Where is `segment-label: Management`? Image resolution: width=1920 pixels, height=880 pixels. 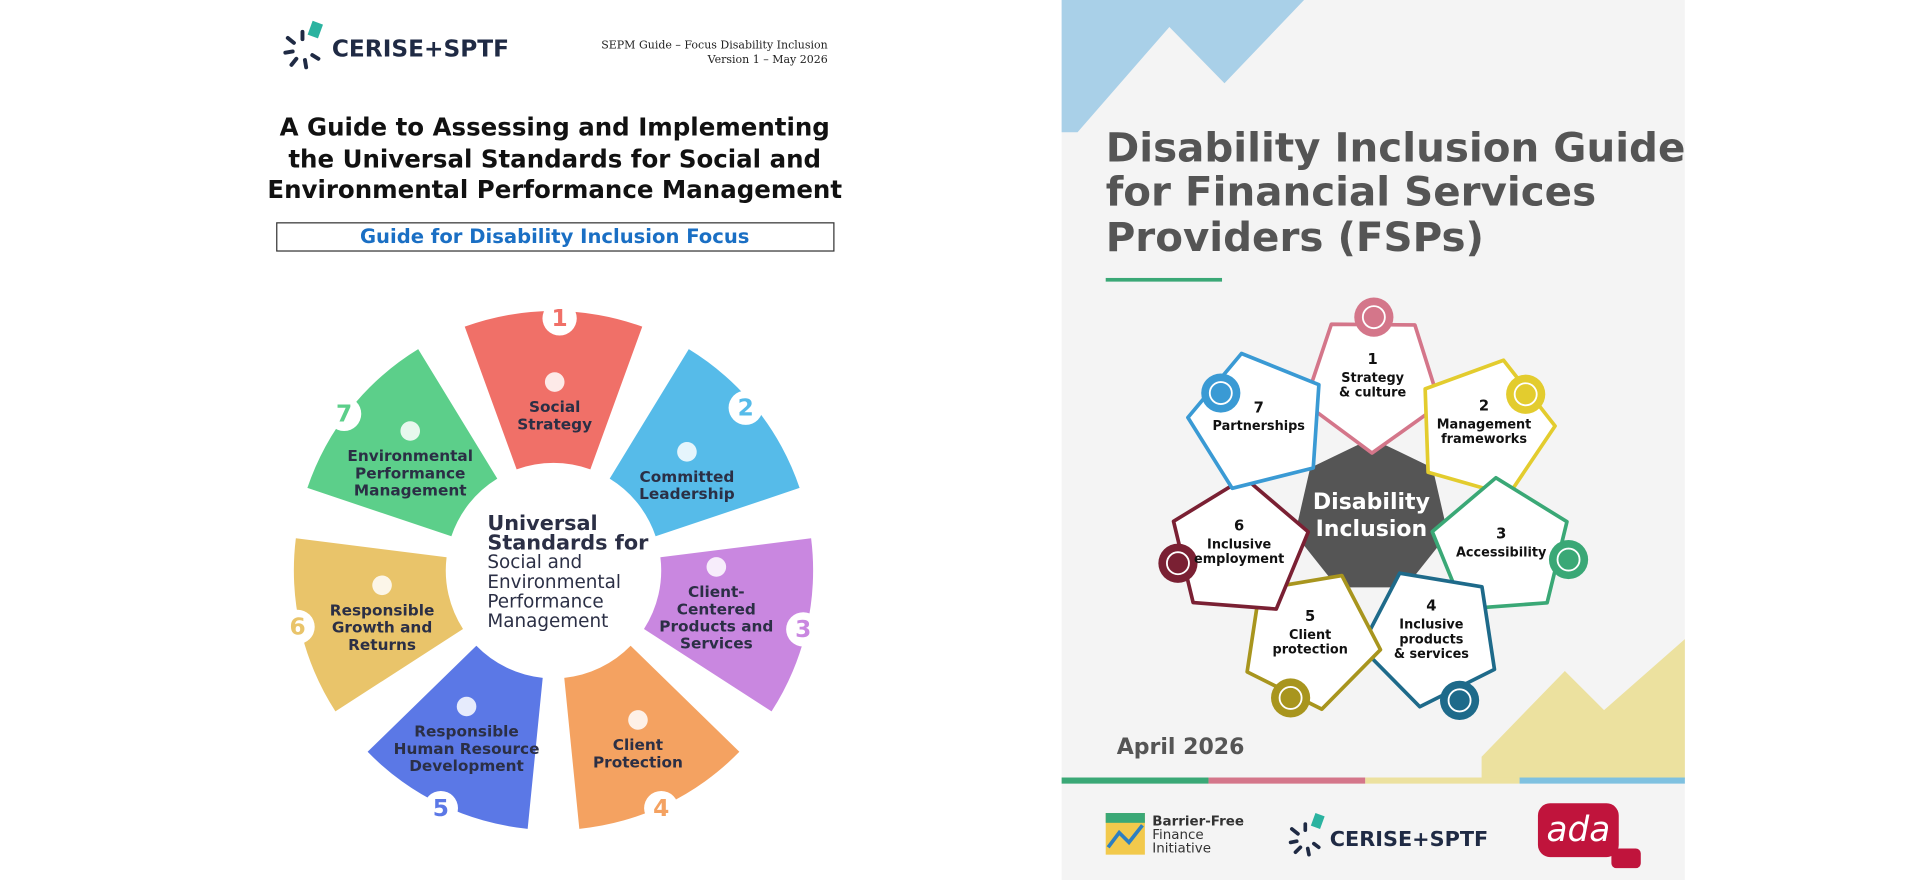 segment-label: Management is located at coordinates (410, 490).